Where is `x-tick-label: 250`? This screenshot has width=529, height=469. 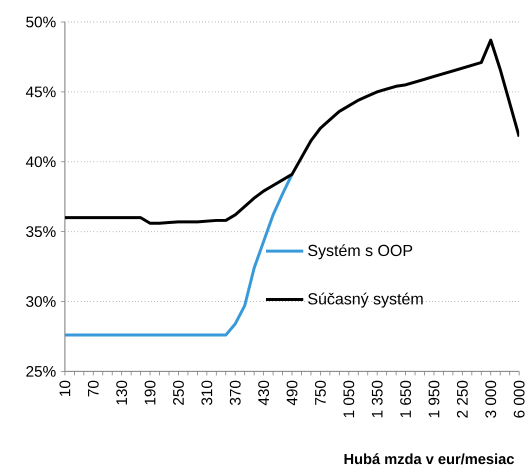
x-tick-label: 250 is located at coordinates (178, 392).